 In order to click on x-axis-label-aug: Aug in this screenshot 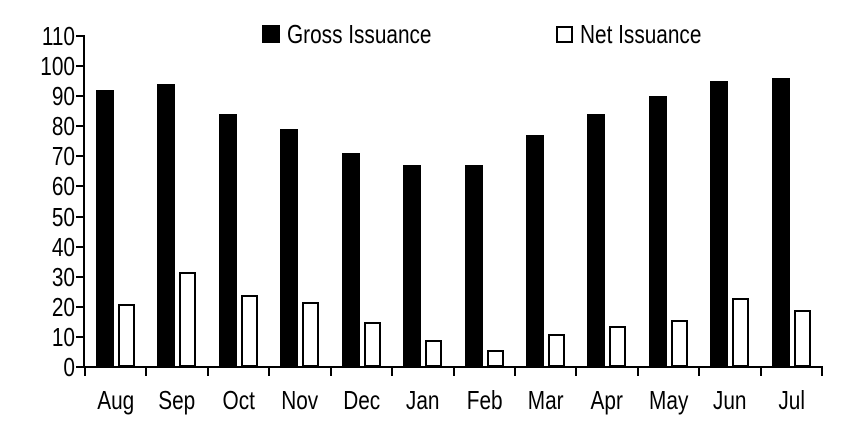, I will do `click(116, 400)`.